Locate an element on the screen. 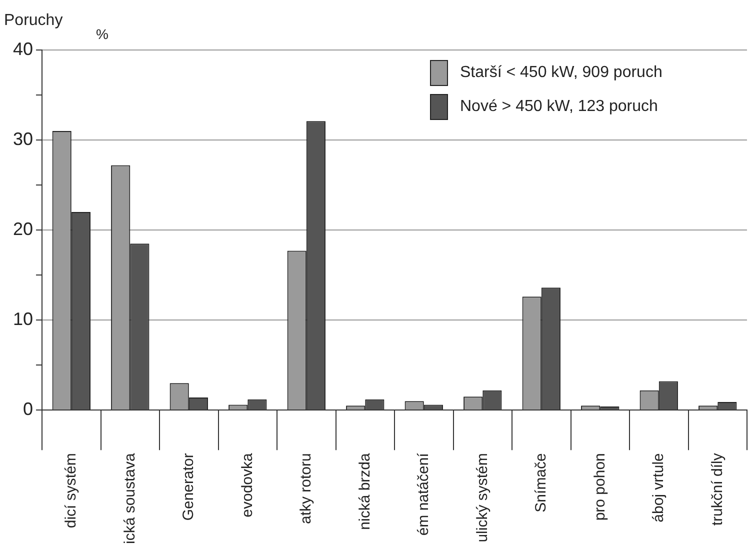 The width and height of the screenshot is (751, 547). x-tick-label: dicí systém is located at coordinates (71, 490).